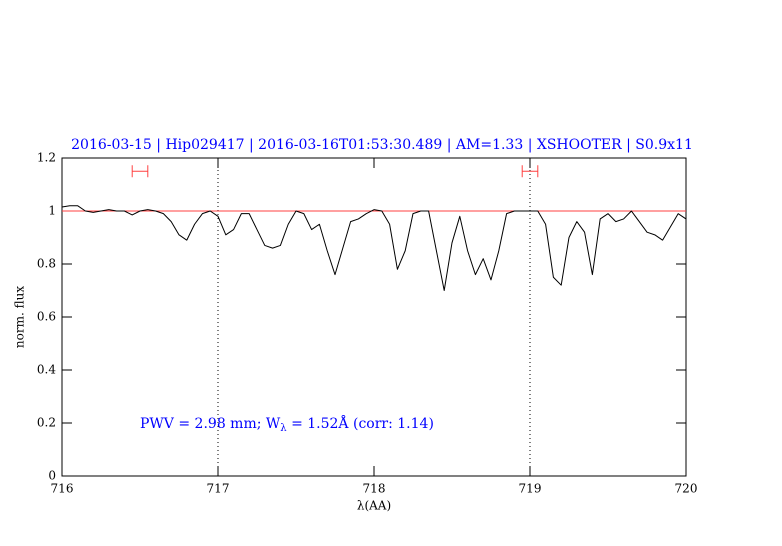  I want to click on x-tick-label: 717, so click(218, 489).